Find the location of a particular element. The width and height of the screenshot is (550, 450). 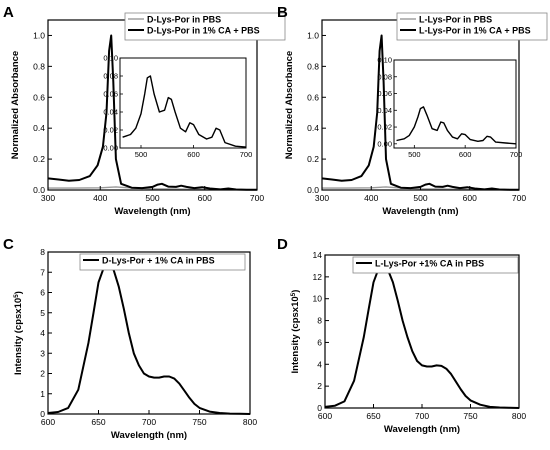

x-tick-label: 650 is located at coordinates (98, 422).